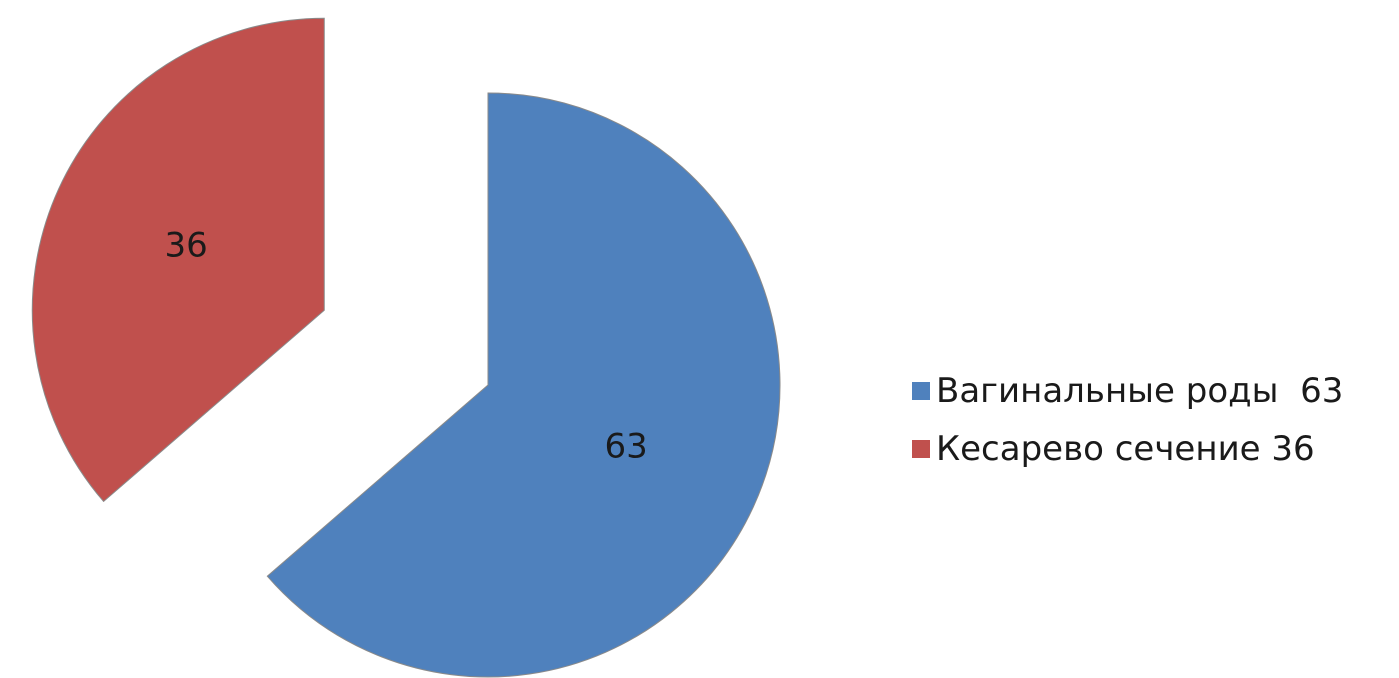 Image resolution: width=1399 pixels, height=678 pixels. Describe the element at coordinates (921, 449) in the screenshot. I see `legend-swatch-cesarean-section` at that location.